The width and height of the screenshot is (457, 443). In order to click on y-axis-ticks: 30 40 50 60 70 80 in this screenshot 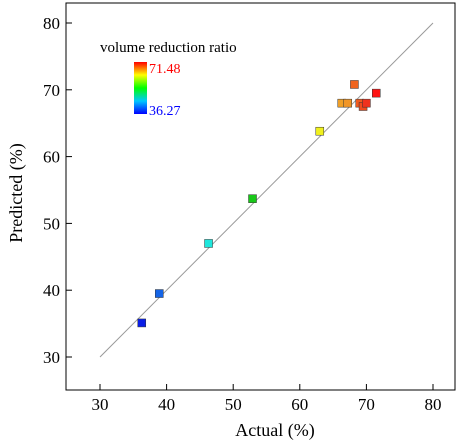, I will do `click(57, 190)`.